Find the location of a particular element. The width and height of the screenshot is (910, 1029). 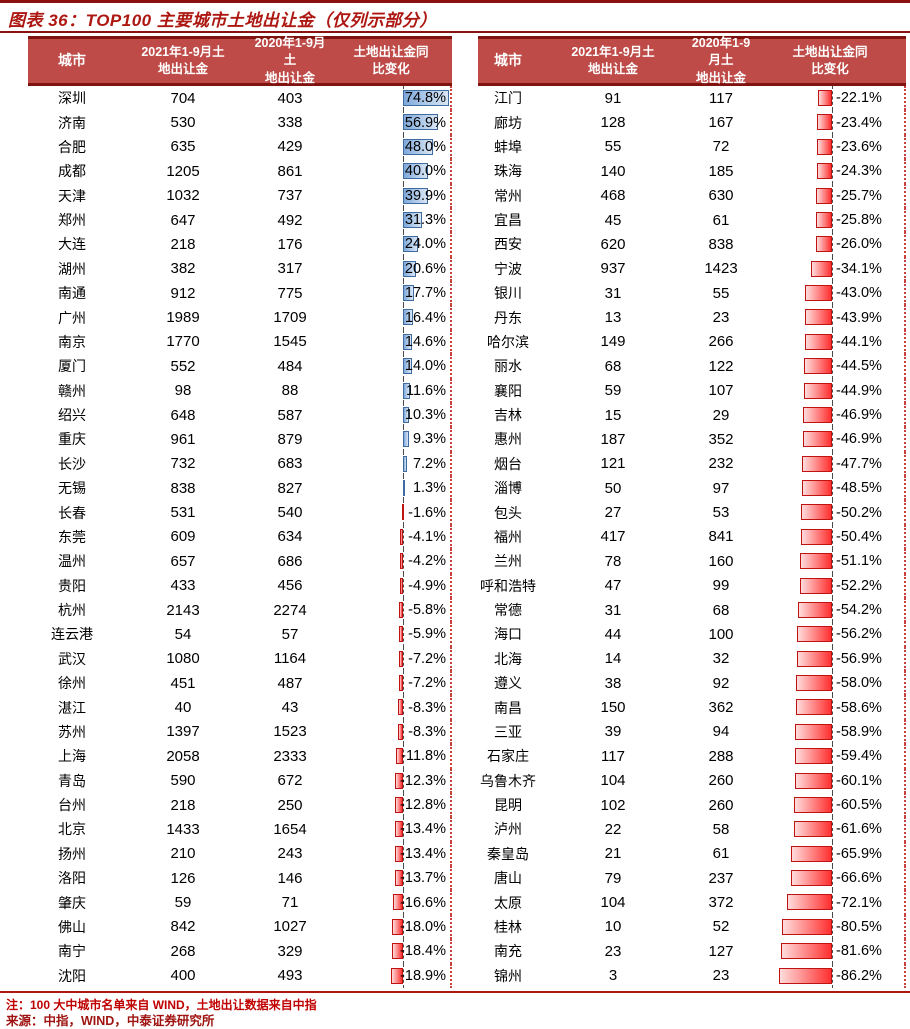

change-label: -26.0% is located at coordinates (859, 244).